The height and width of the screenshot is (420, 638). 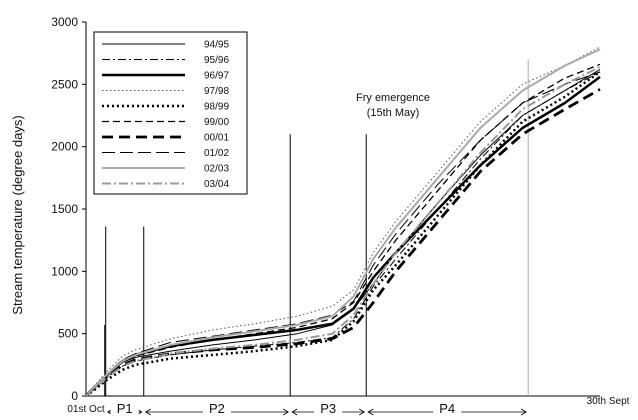 I want to click on y-tick-label: 1500, so click(x=64, y=209).